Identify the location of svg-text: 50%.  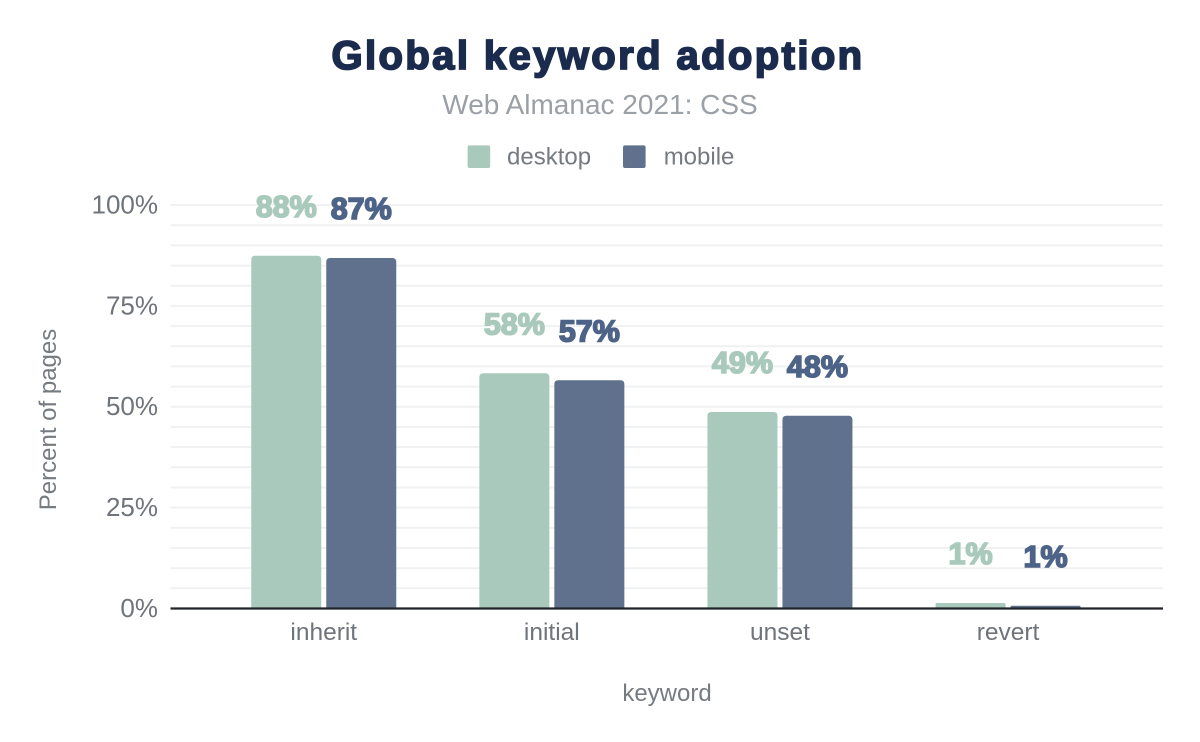
(132, 406).